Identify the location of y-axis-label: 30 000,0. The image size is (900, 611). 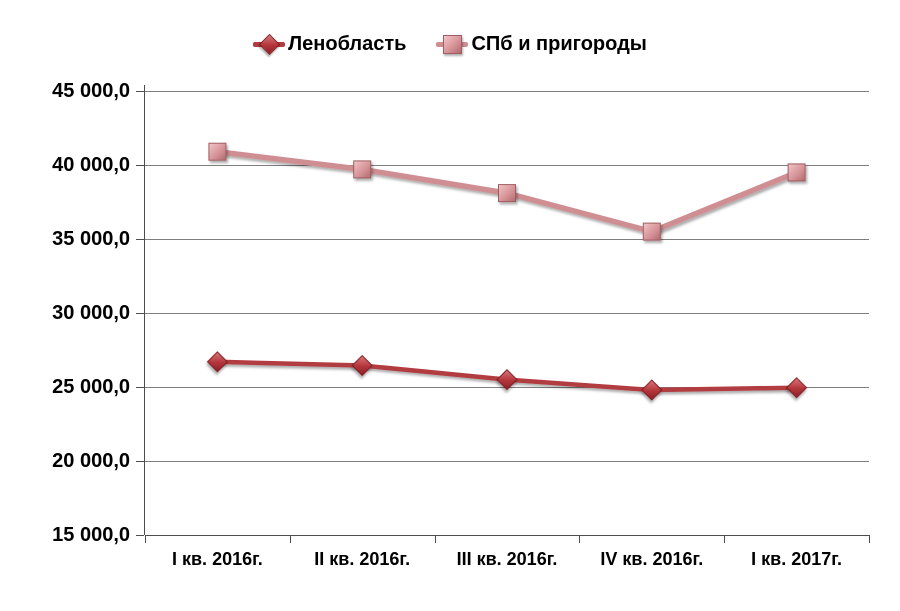
(91, 313).